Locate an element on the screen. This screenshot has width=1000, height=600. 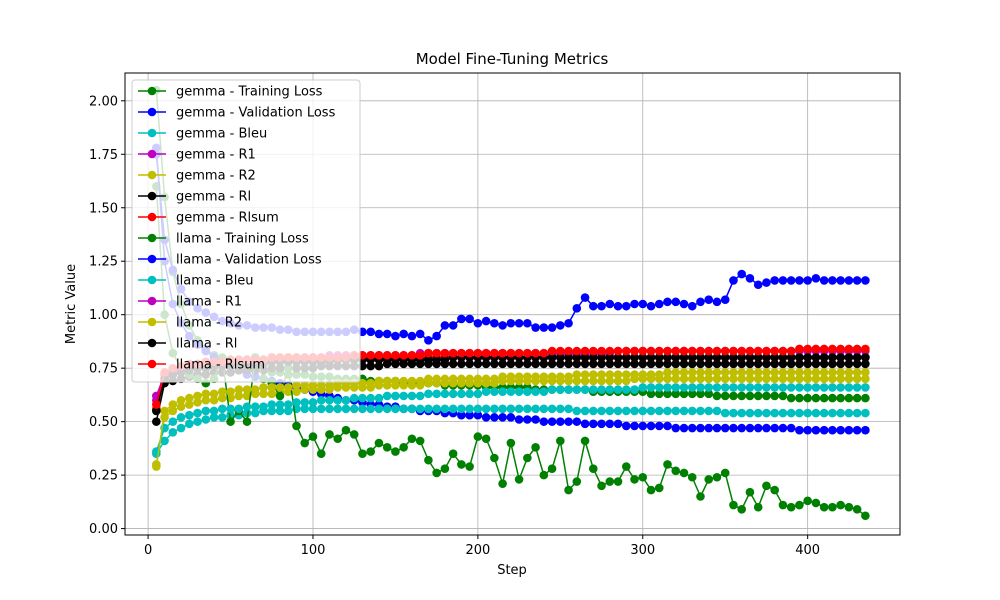
y-tick-label: 1.50 is located at coordinates (103, 208).